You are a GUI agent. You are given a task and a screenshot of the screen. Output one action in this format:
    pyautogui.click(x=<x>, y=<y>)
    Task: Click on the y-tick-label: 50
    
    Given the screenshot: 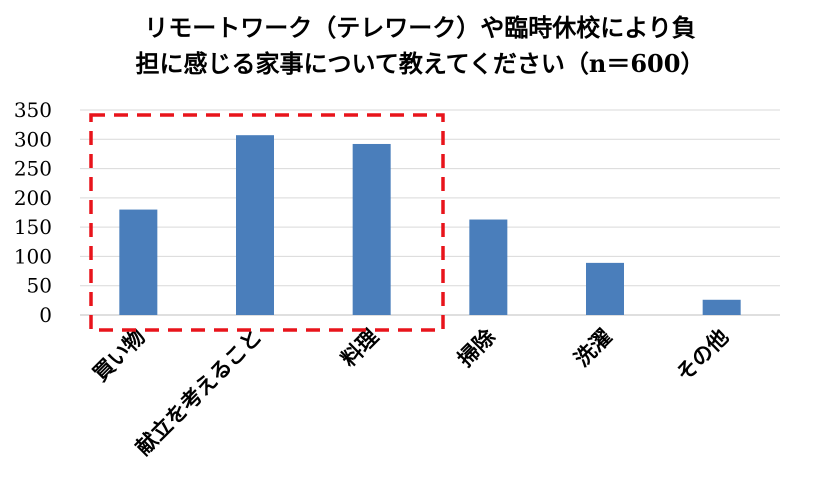 What is the action you would take?
    pyautogui.click(x=39, y=286)
    